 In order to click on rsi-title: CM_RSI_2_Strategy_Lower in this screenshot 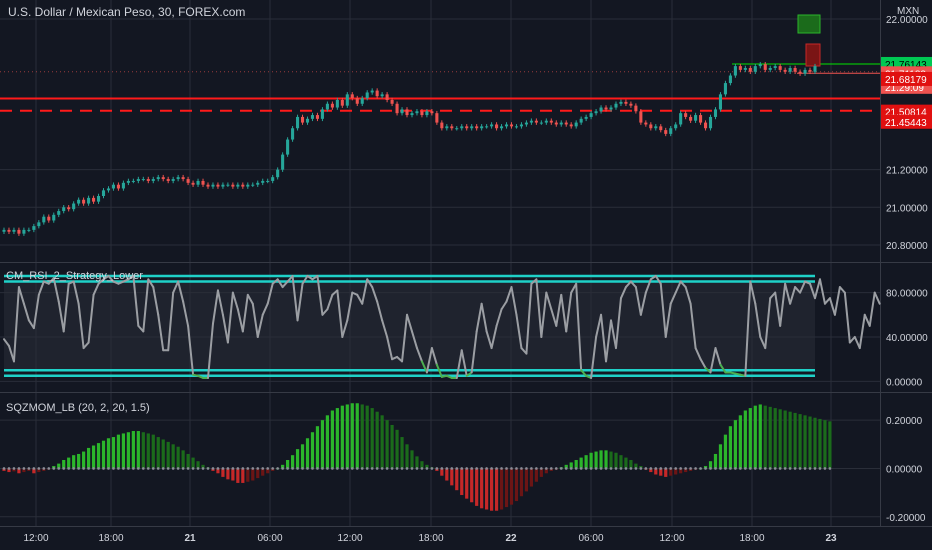, I will do `click(74, 276)`.